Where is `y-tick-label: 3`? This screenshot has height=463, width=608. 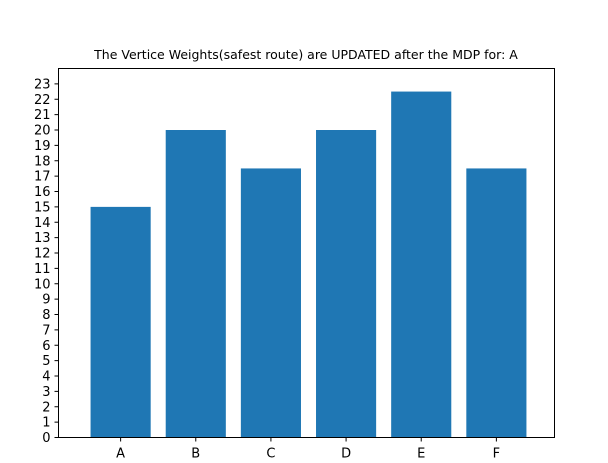 y-tick-label: 3 is located at coordinates (46, 392).